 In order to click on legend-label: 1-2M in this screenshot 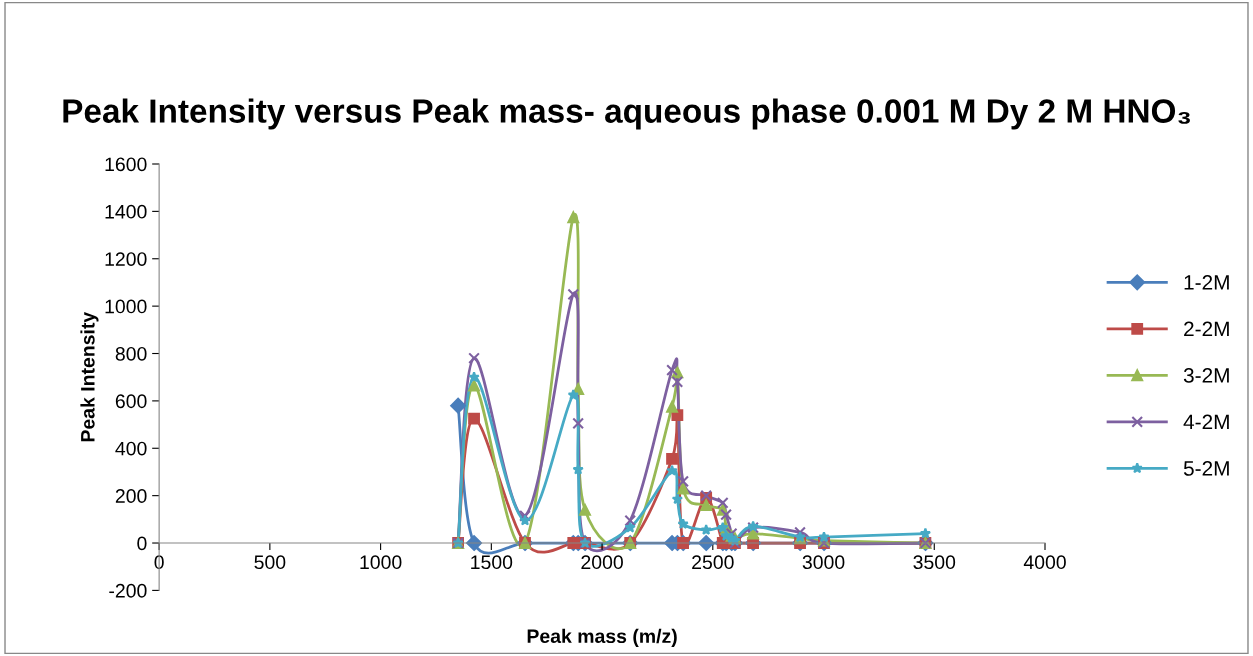, I will do `click(1206, 282)`.